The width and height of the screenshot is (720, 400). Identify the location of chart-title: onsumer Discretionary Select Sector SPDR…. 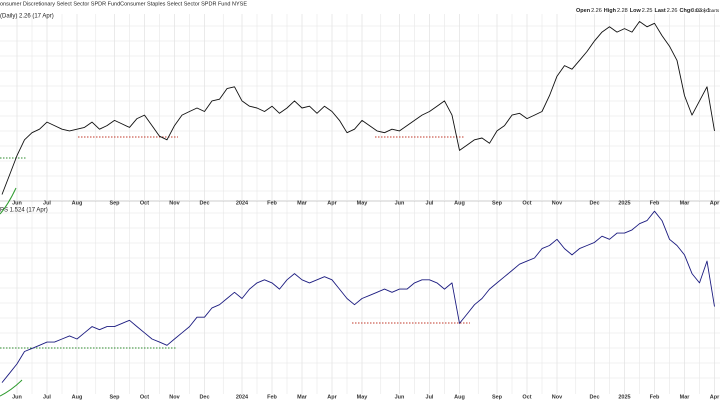
(123, 4).